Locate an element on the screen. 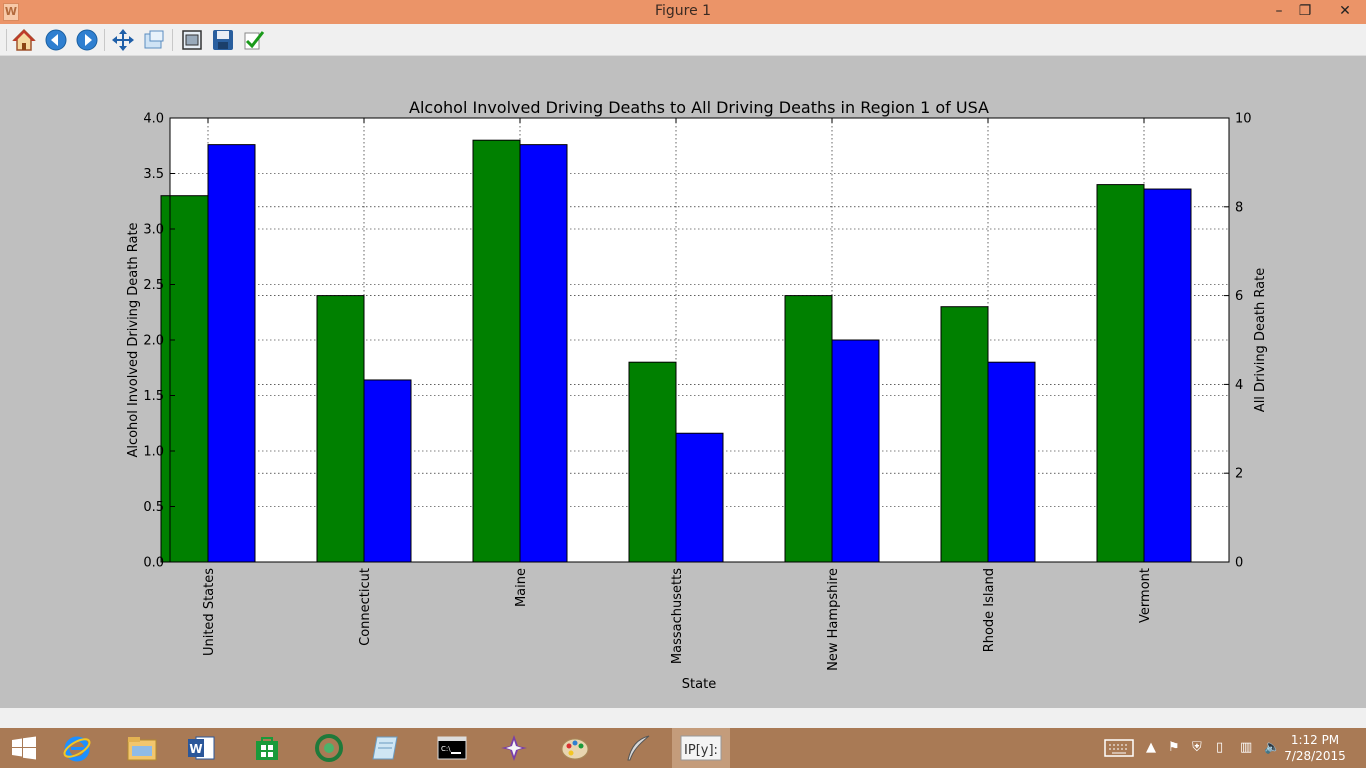 The image size is (1366, 768). windows-flag-icon: ⚑ is located at coordinates (1174, 747).